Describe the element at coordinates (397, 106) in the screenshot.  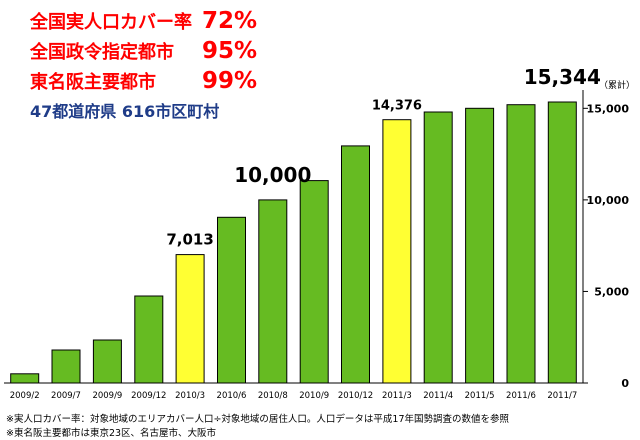
I see `data-label: 14,376` at that location.